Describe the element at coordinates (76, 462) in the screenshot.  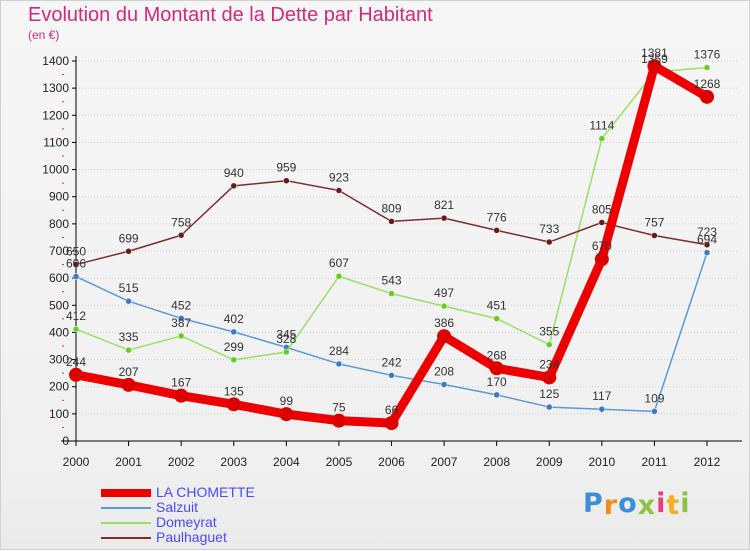
I see `x-tick-label: 2000` at that location.